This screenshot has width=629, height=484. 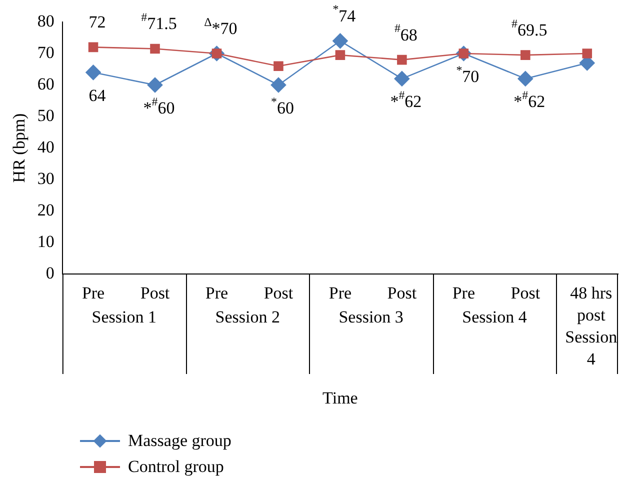 I want to click on y-tick-label: 40, so click(x=45, y=146).